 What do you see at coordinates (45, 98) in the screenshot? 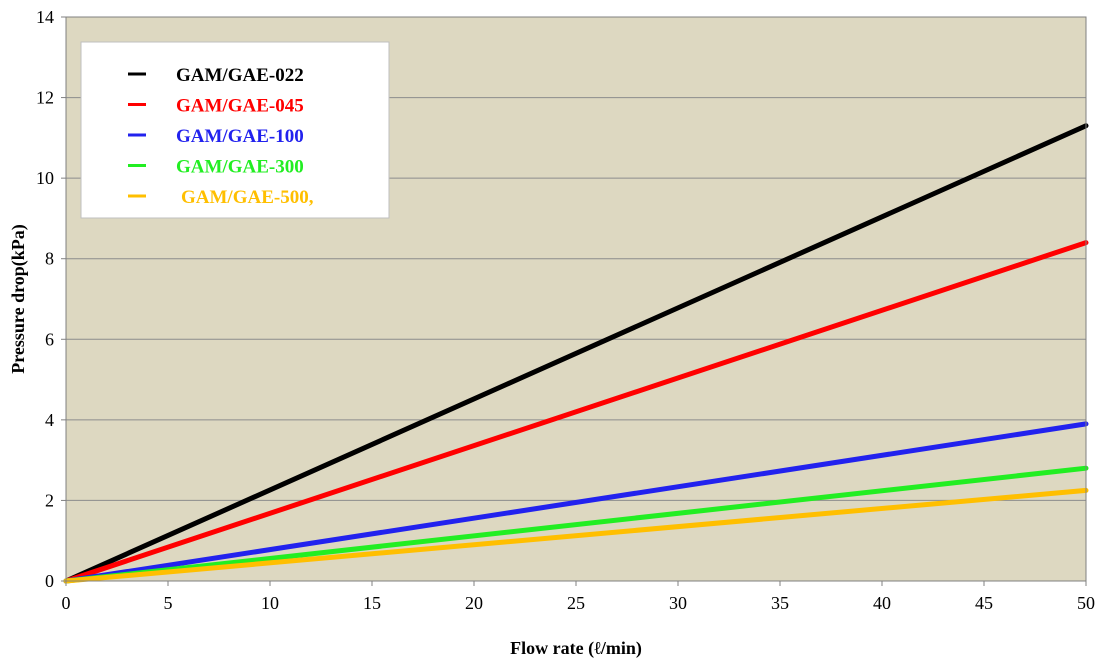
I see `y-tick-label: 12` at bounding box center [45, 98].